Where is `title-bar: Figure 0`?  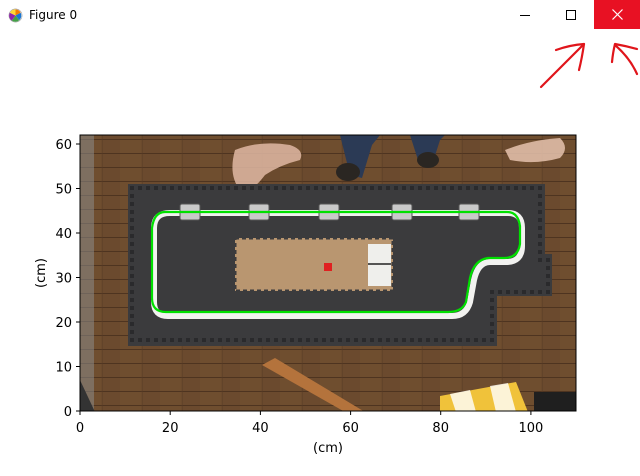
title-bar: Figure 0 is located at coordinates (320, 15).